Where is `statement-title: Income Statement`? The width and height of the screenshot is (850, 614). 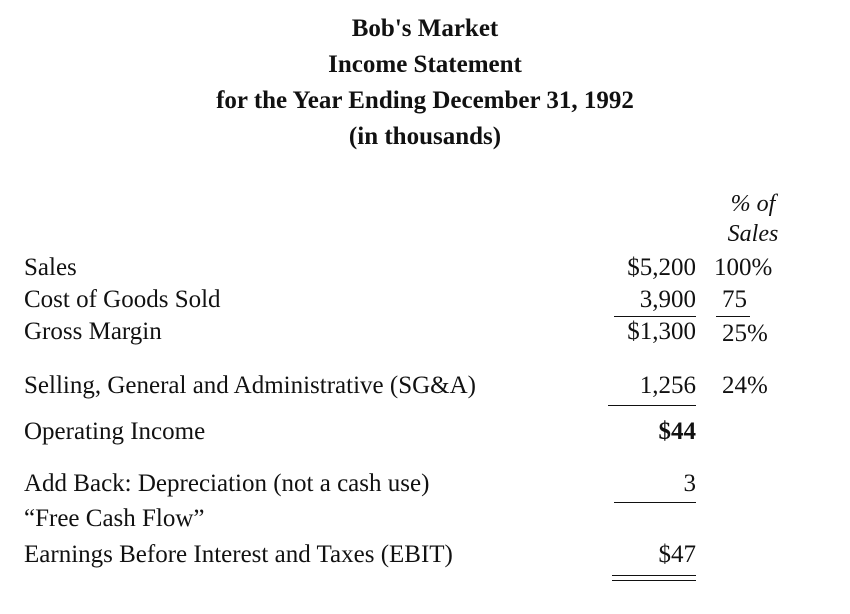 statement-title: Income Statement is located at coordinates (425, 64).